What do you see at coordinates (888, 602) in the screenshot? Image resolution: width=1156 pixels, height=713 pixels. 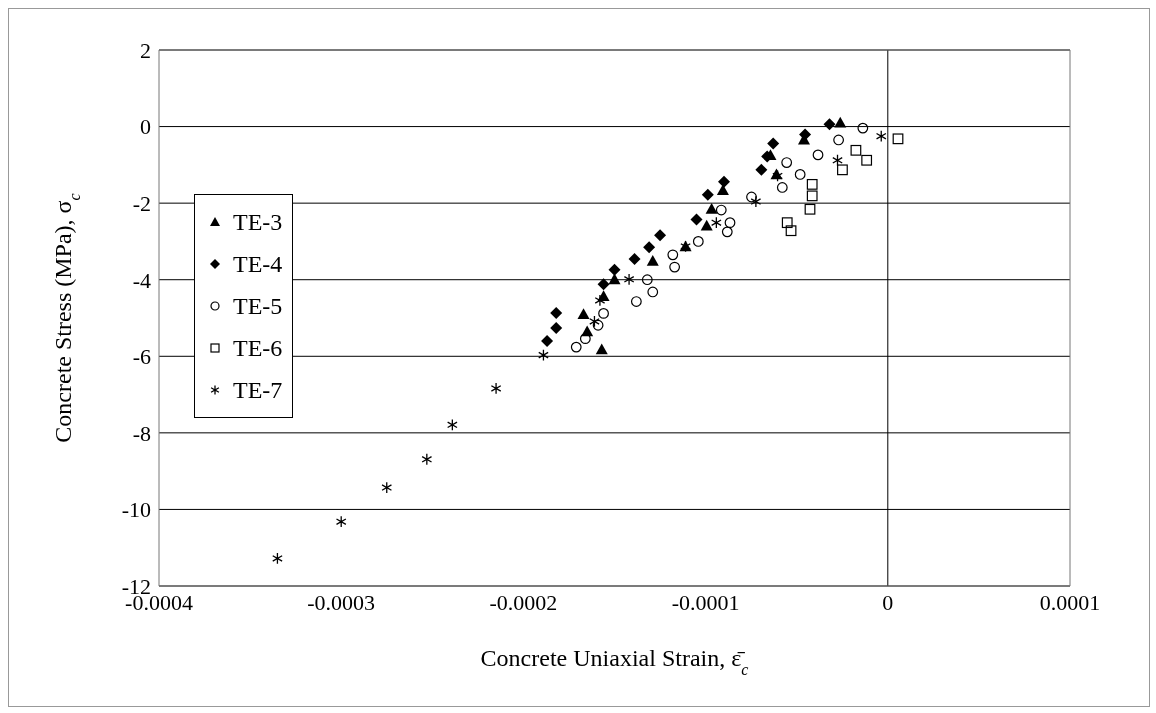 I see `x-tick-label: 0` at bounding box center [888, 602].